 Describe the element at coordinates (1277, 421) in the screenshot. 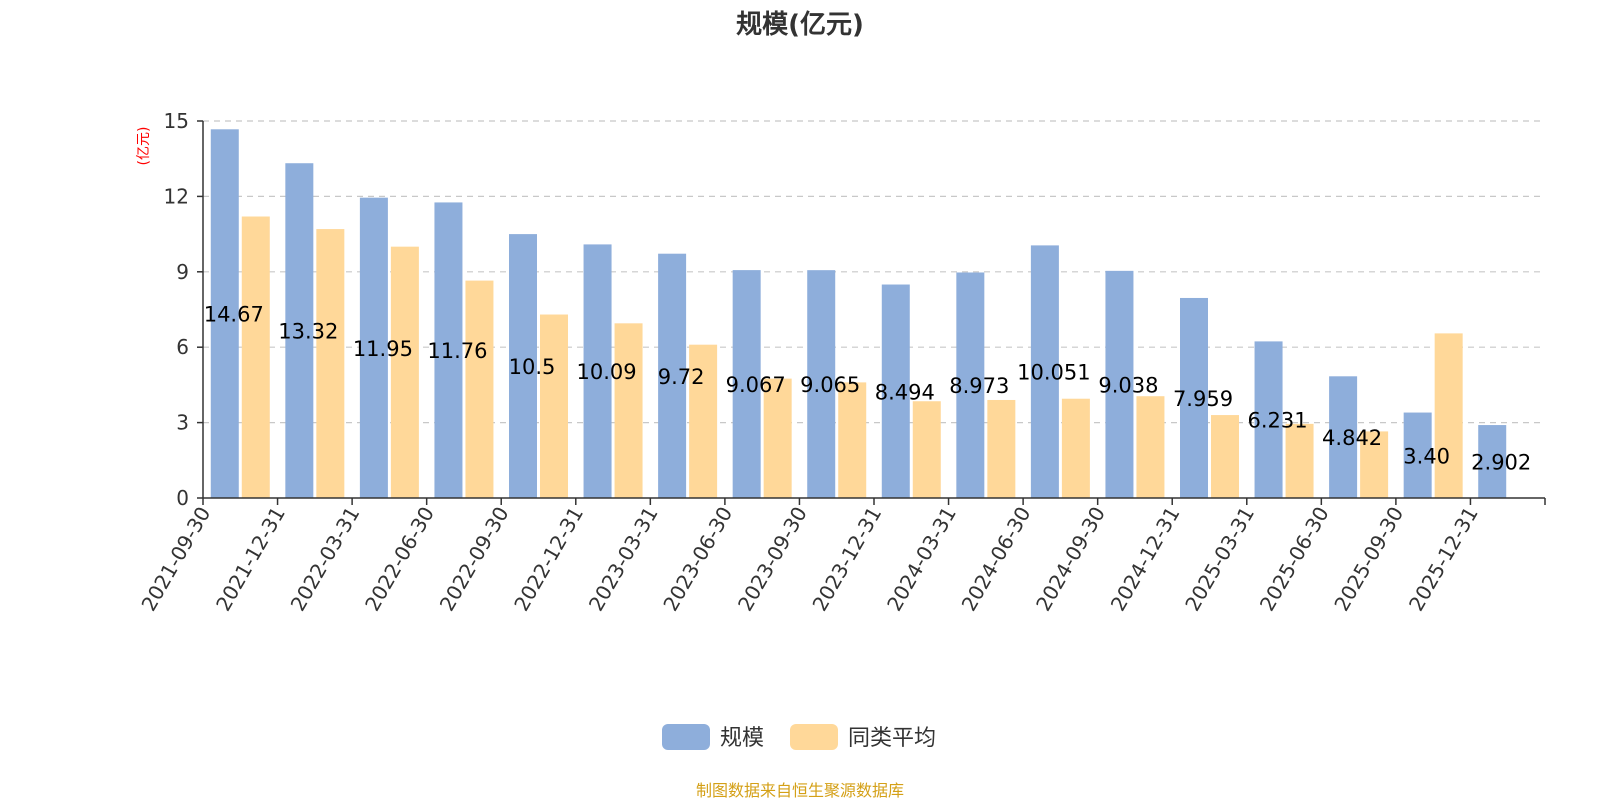

I see `data-label-2025-03-31: 6.231` at that location.